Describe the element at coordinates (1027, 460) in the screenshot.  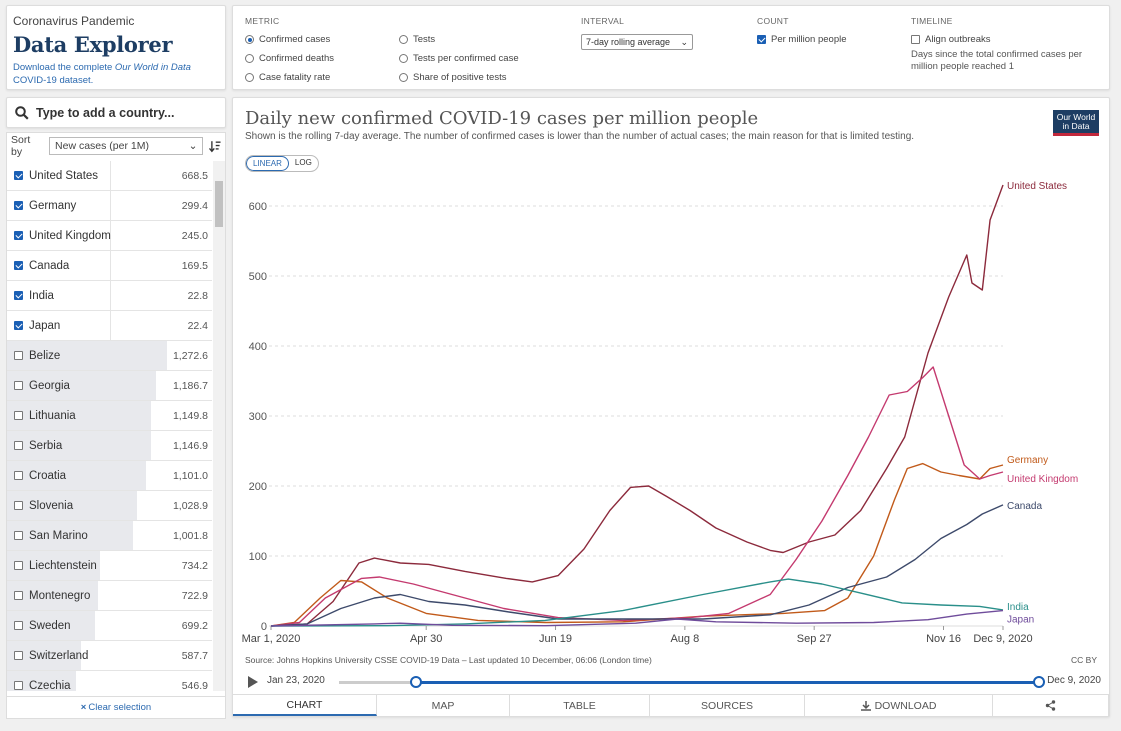
I see `series-label: Germany` at that location.